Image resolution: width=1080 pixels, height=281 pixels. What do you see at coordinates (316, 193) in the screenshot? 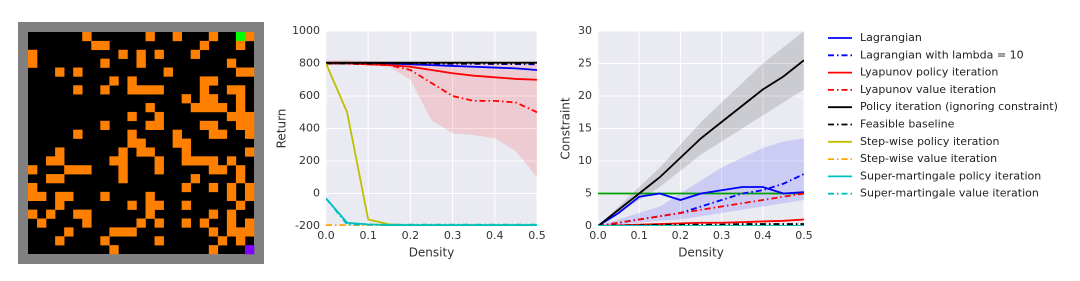
I see `y-tick-label: 0` at bounding box center [316, 193].